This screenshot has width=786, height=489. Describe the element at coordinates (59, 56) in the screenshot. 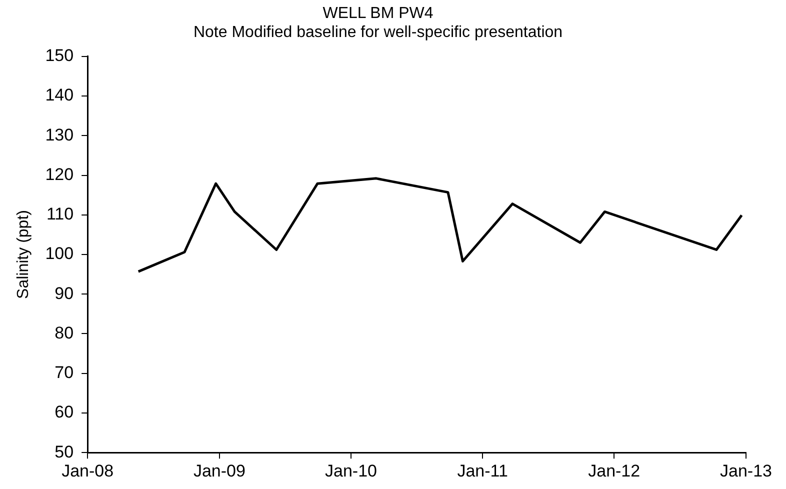

I see `y-tick-label: 150` at that location.